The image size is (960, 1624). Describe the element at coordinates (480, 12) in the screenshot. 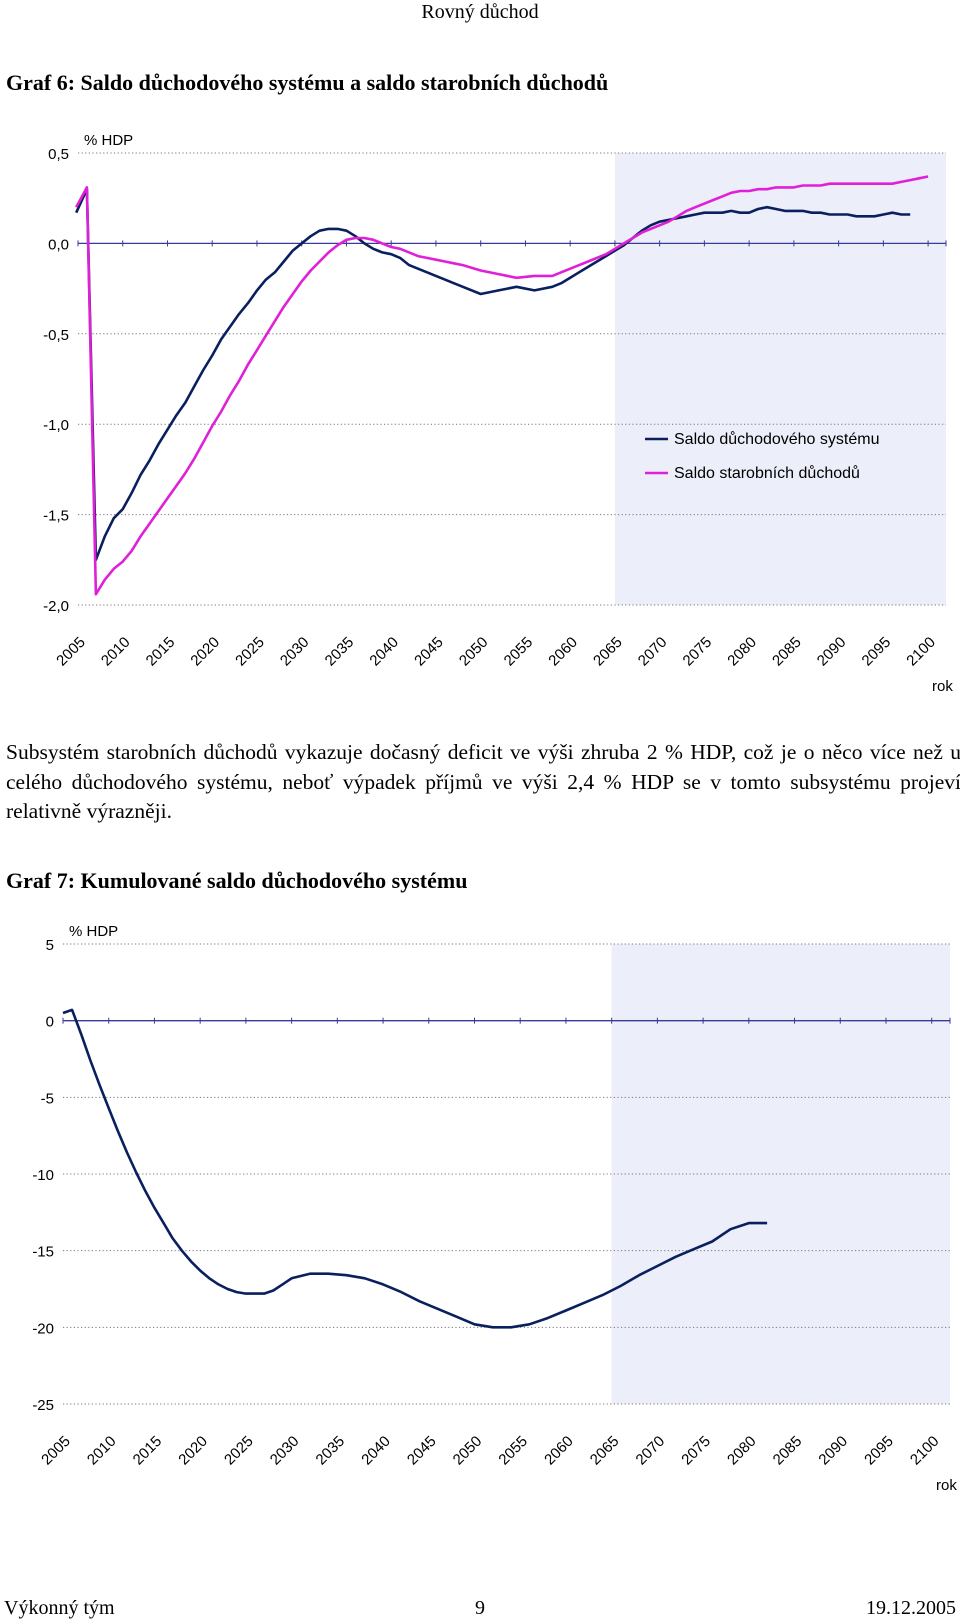

I see `page-header: Rovný důchod` at that location.